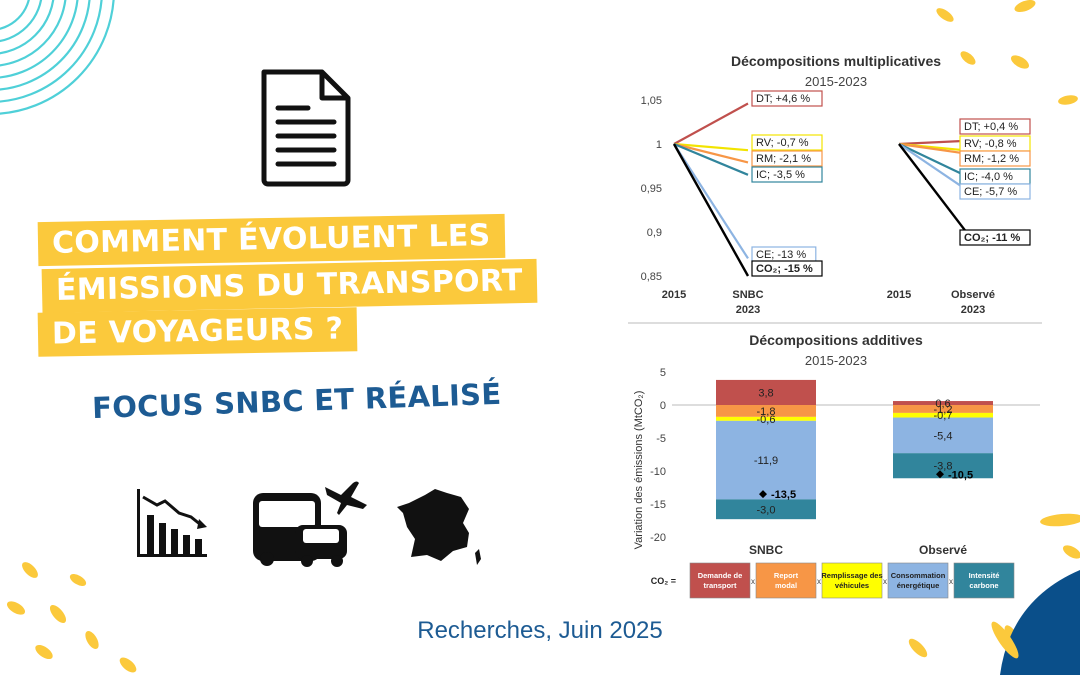 The image size is (1080, 675). Describe the element at coordinates (836, 360) in the screenshot. I see `bottom-chart-subtitle: 2015-2023` at that location.